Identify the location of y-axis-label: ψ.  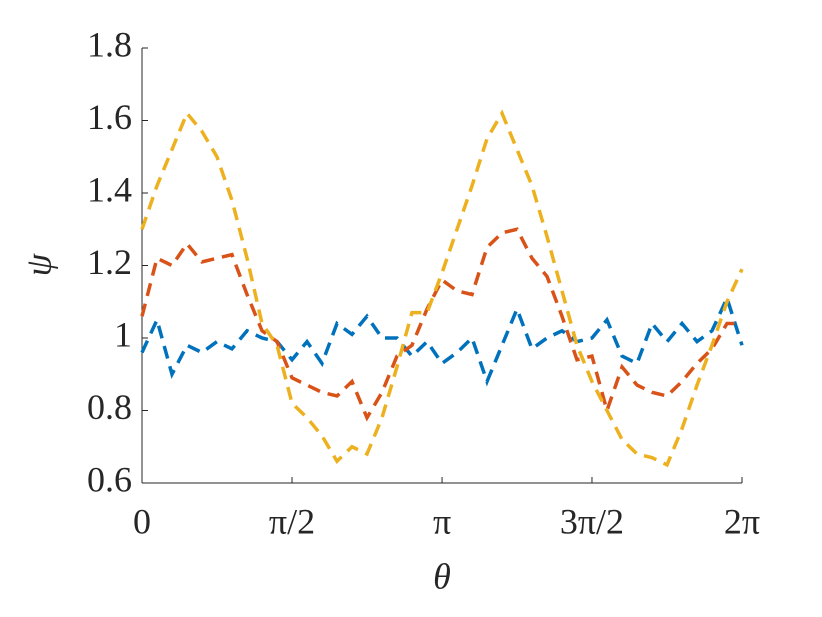
(38, 264).